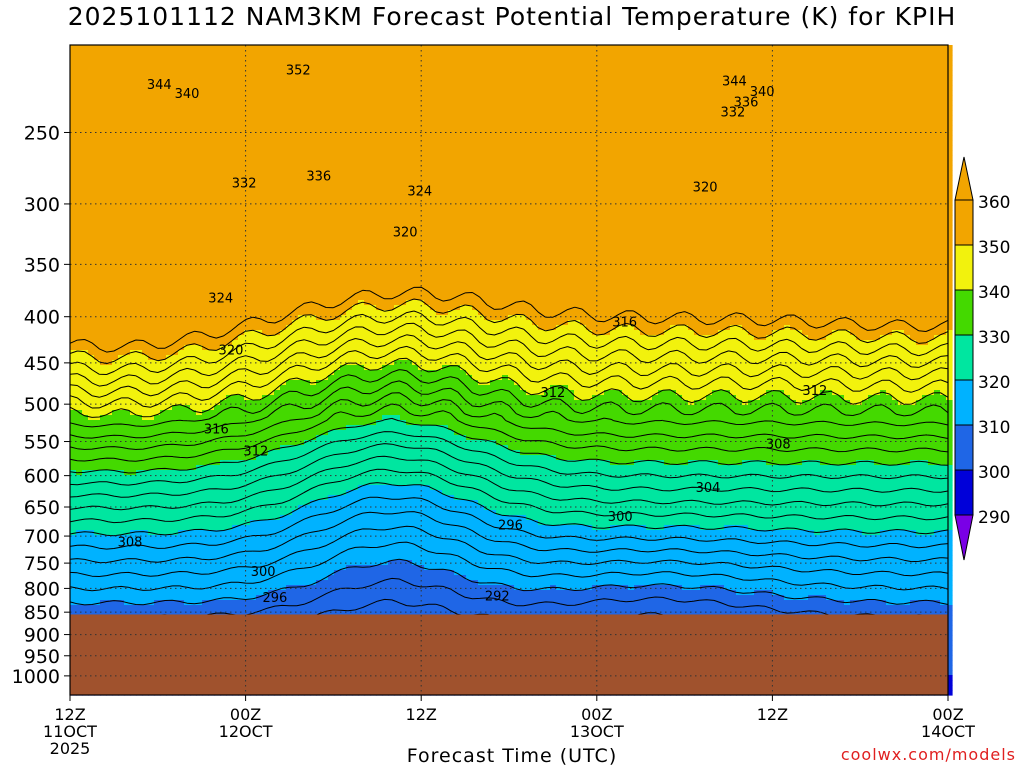  What do you see at coordinates (964, 178) in the screenshot?
I see `colorbar-arrow-top` at bounding box center [964, 178].